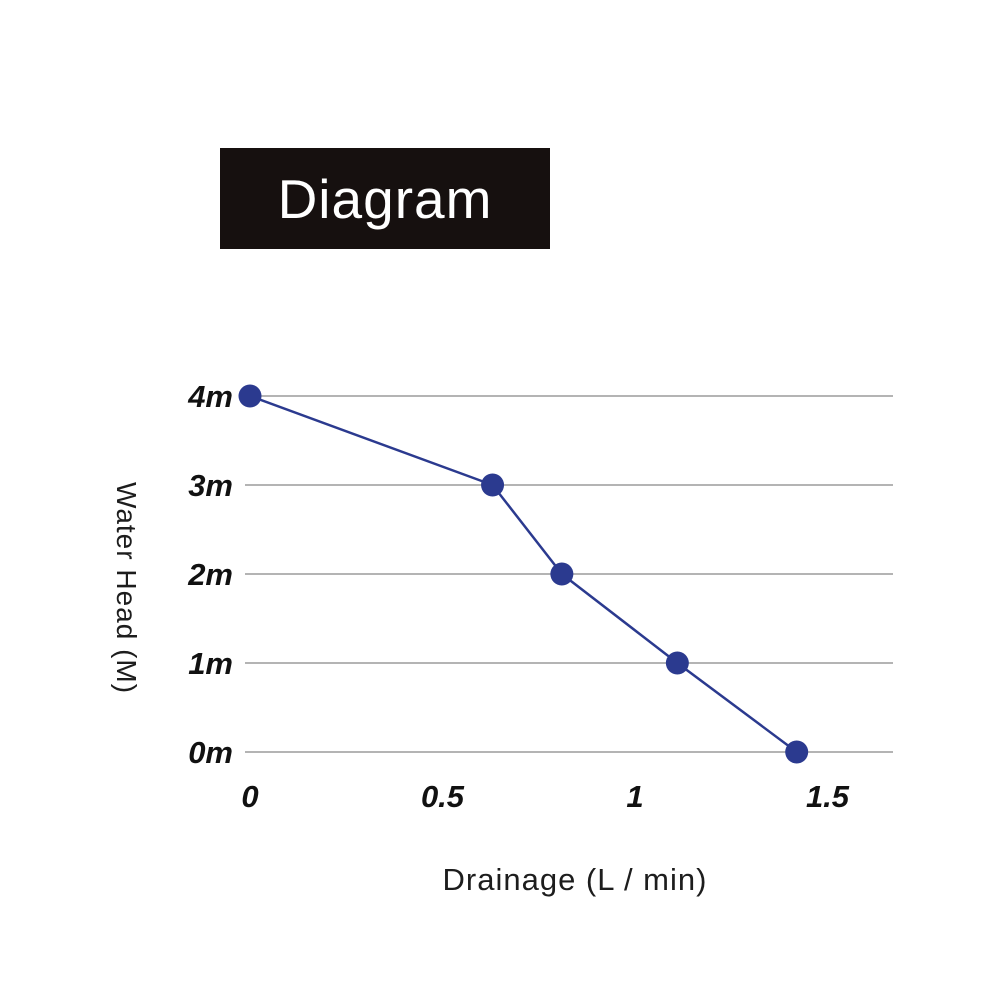 This screenshot has width=1000, height=1000. What do you see at coordinates (249, 796) in the screenshot?
I see `x-tick-label: 0` at bounding box center [249, 796].